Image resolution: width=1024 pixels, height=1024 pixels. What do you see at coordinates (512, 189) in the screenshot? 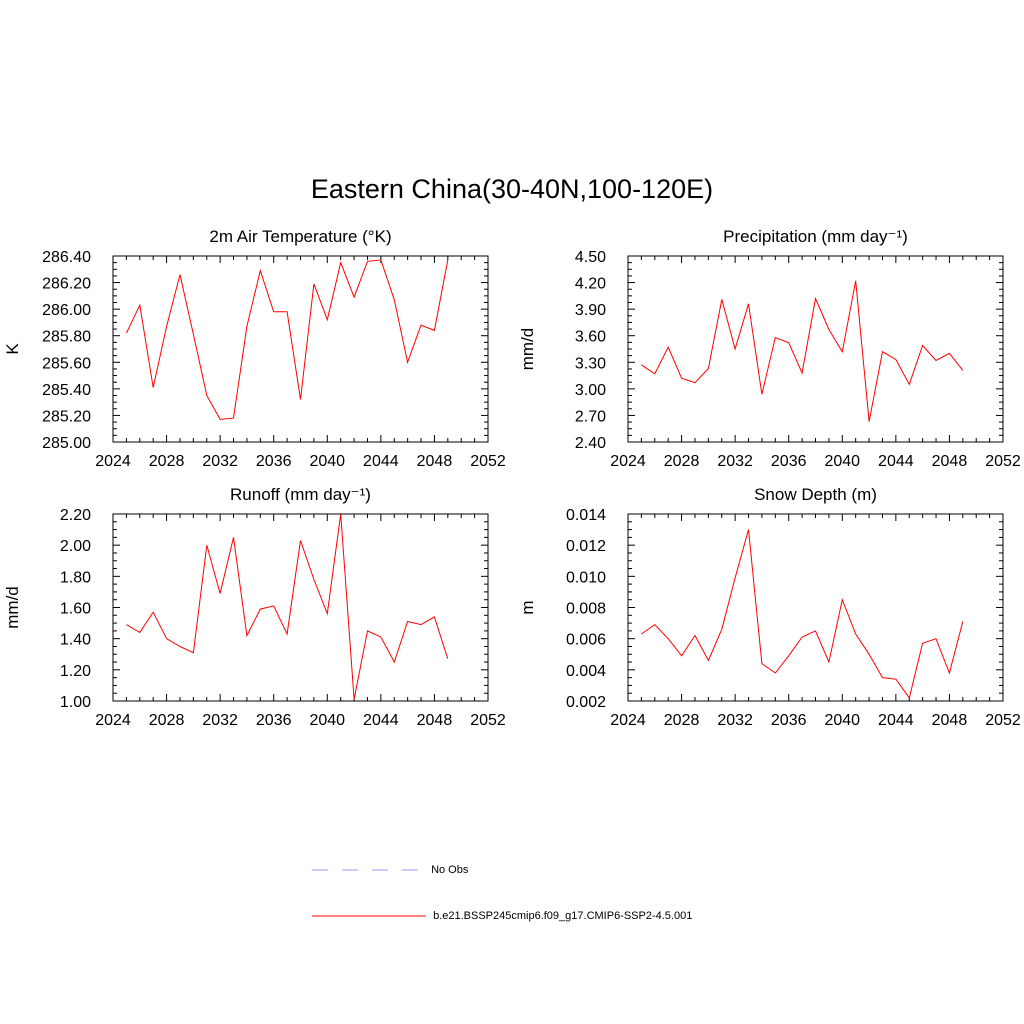
I see `figure-title: Eastern China(30-40N,100-120E)` at bounding box center [512, 189].